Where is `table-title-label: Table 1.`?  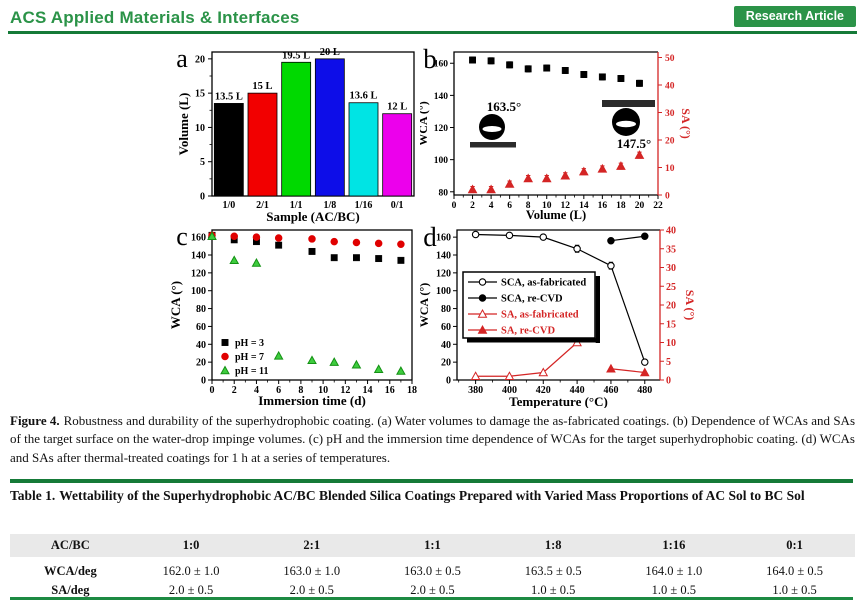
table-title-label: Table 1. is located at coordinates (33, 495).